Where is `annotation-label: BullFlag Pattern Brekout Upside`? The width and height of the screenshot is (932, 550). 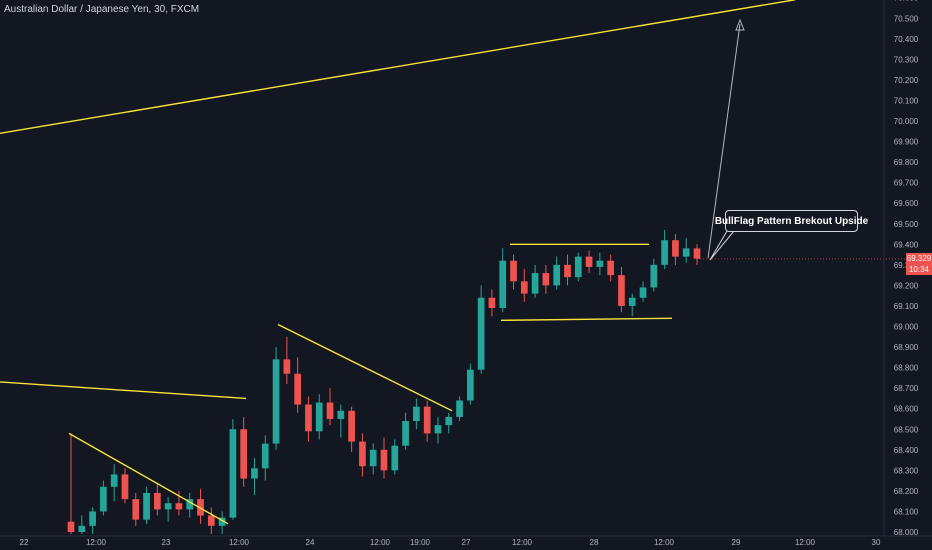
annotation-label: BullFlag Pattern Brekout Upside is located at coordinates (791, 221).